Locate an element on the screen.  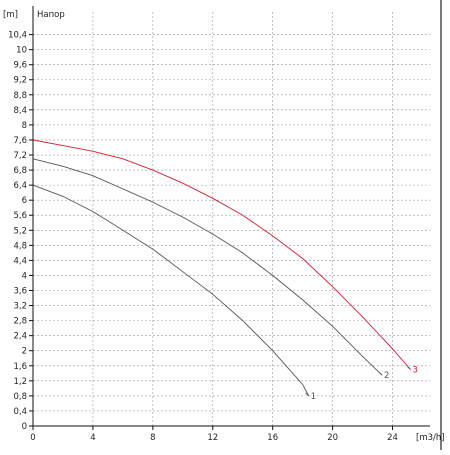
y-tick-label: 0,8 is located at coordinates (20, 397).